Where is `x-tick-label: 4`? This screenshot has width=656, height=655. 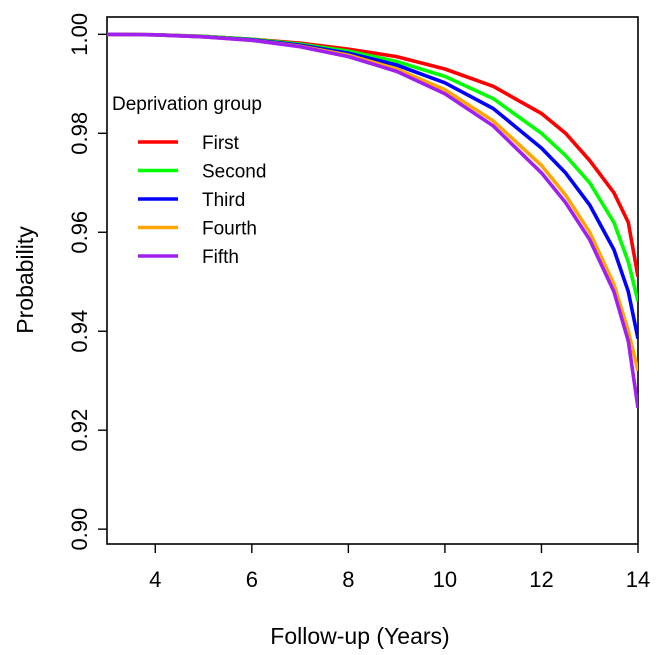
x-tick-label: 4 is located at coordinates (155, 579).